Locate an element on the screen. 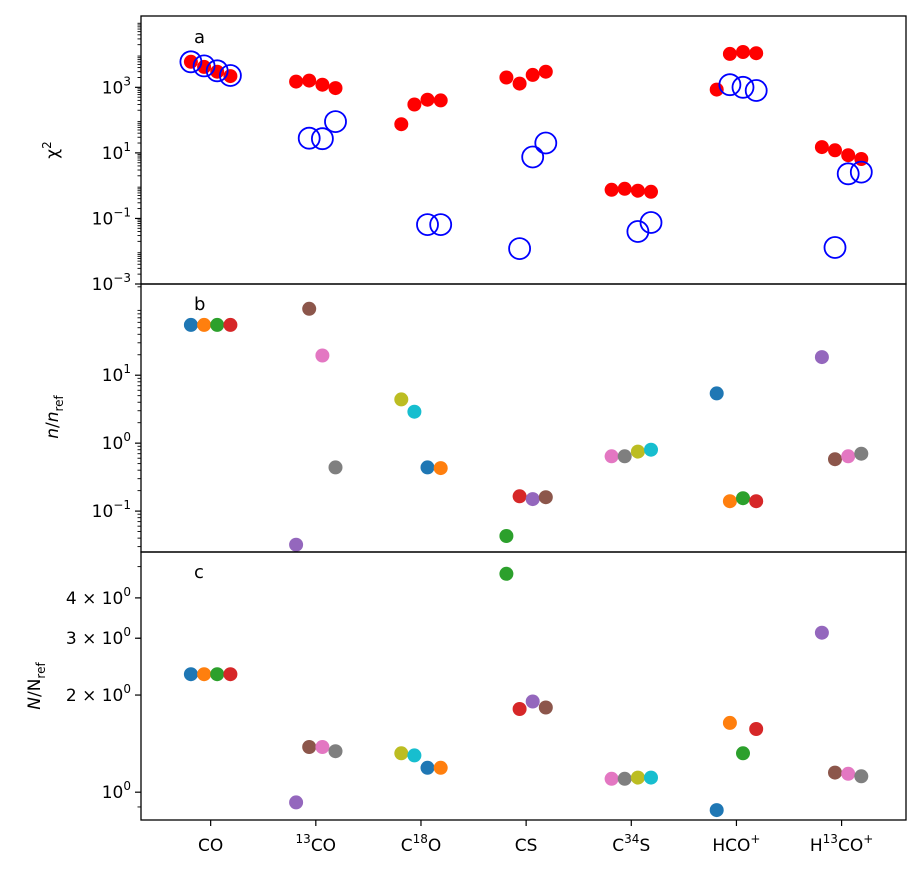 The image size is (922, 876). panel-c-ytick-label: 3 × 100 is located at coordinates (98, 637).